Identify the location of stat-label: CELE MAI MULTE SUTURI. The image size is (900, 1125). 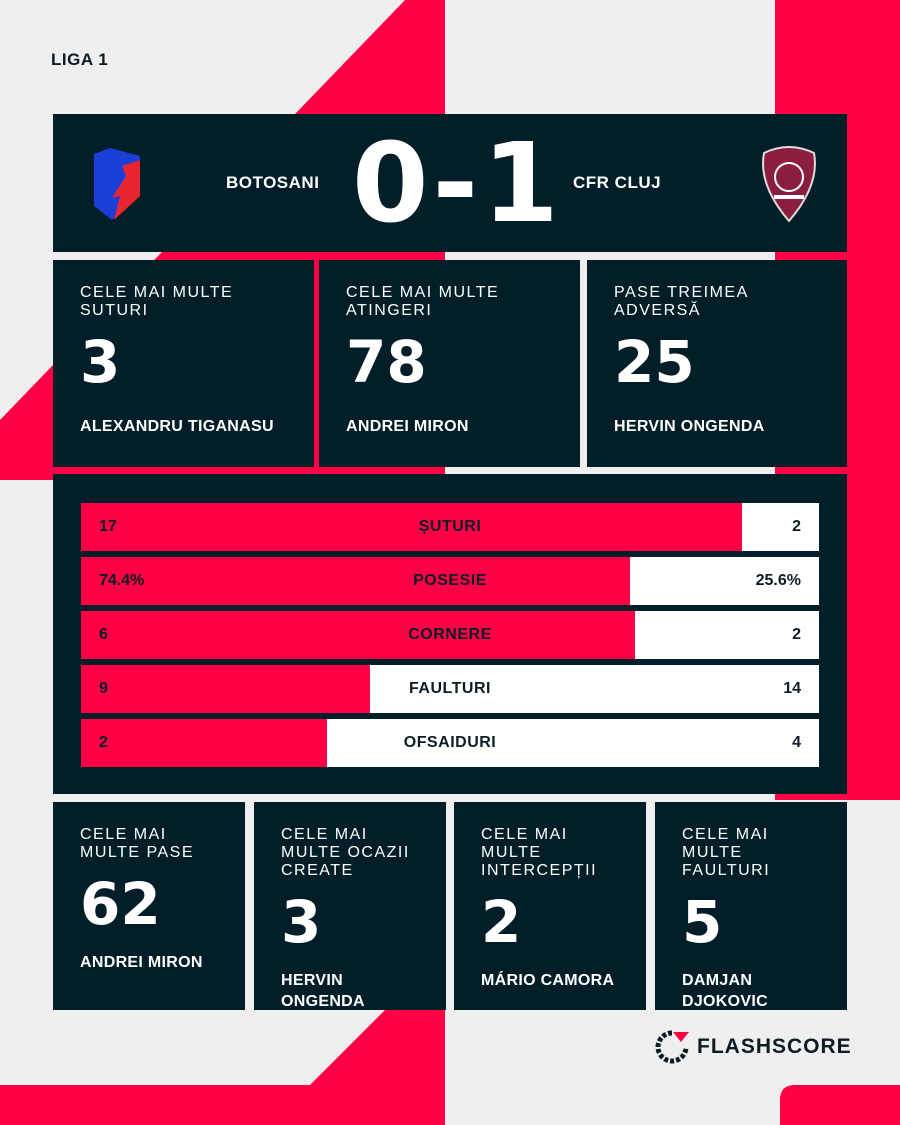
(157, 301).